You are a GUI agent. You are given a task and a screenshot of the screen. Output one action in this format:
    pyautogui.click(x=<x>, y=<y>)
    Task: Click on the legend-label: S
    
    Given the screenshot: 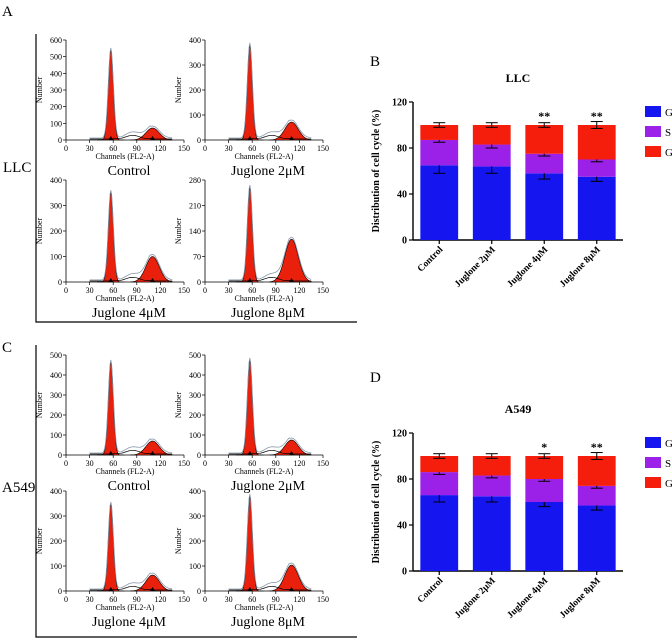 What is the action you would take?
    pyautogui.click(x=668, y=464)
    